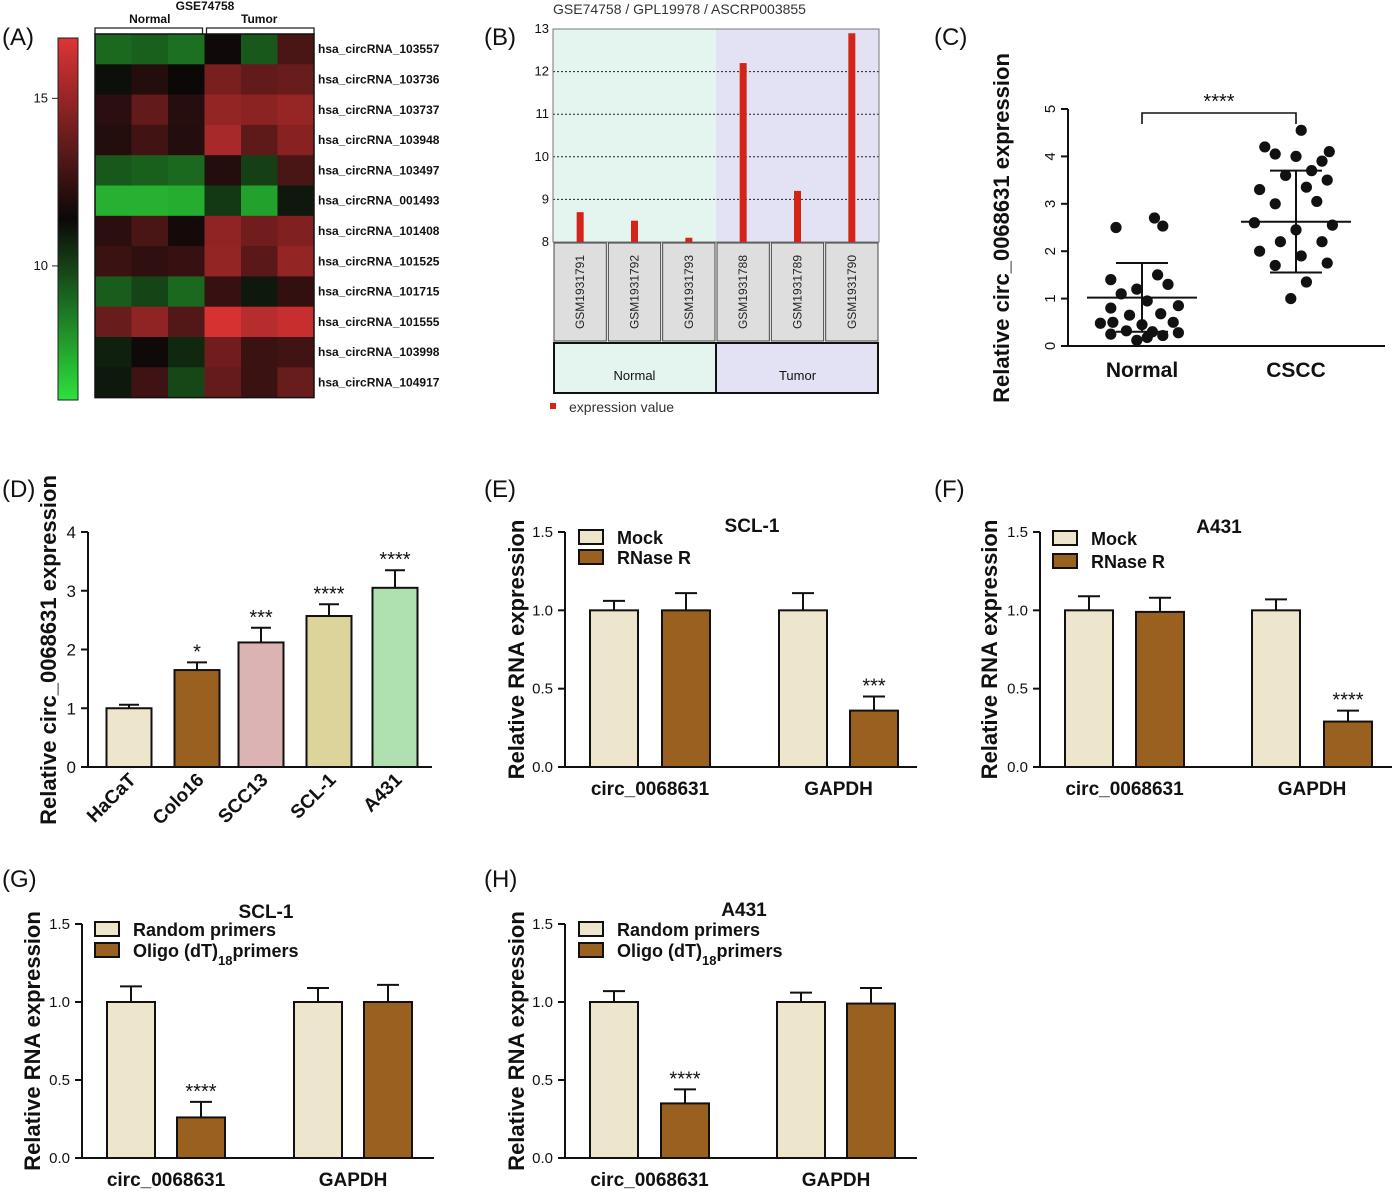 The width and height of the screenshot is (1400, 1194). What do you see at coordinates (379, 201) in the screenshot?
I see `heatmap-row-label: hsa_circRNA_001493` at bounding box center [379, 201].